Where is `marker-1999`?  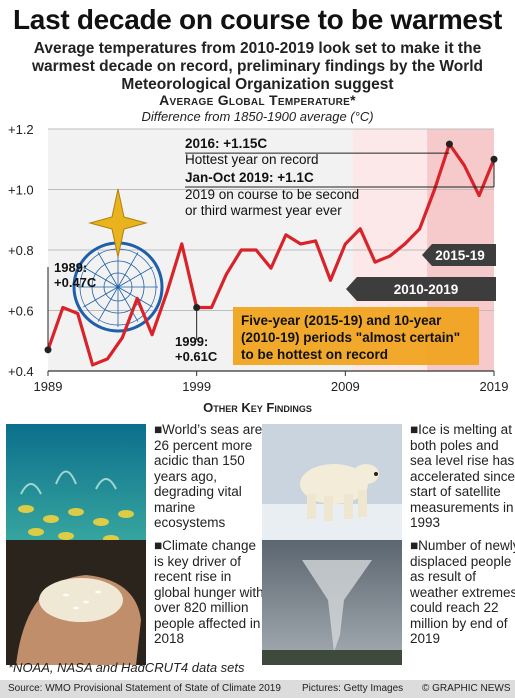
marker-1999 is located at coordinates (197, 307).